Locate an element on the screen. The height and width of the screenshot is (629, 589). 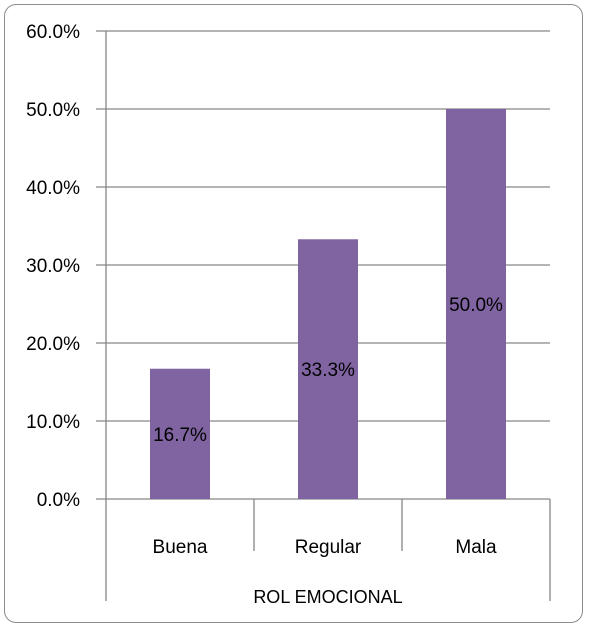
x-category-label: Regular is located at coordinates (328, 547).